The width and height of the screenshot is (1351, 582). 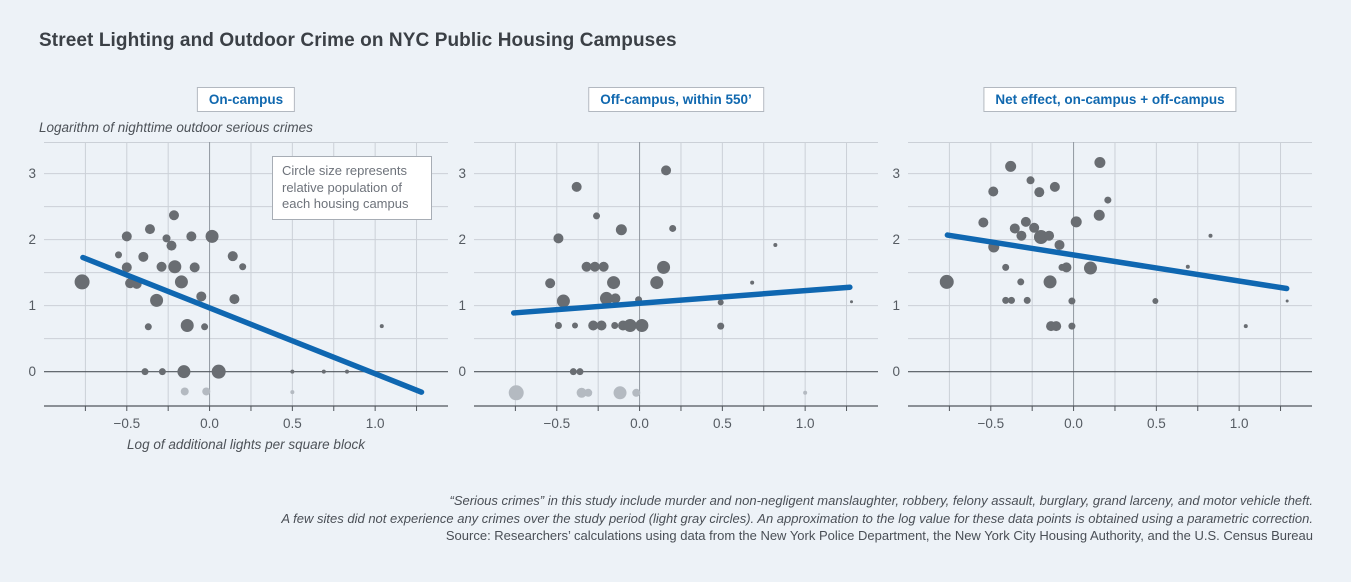 I want to click on panel-header-on-campus: On-campus, so click(x=246, y=99).